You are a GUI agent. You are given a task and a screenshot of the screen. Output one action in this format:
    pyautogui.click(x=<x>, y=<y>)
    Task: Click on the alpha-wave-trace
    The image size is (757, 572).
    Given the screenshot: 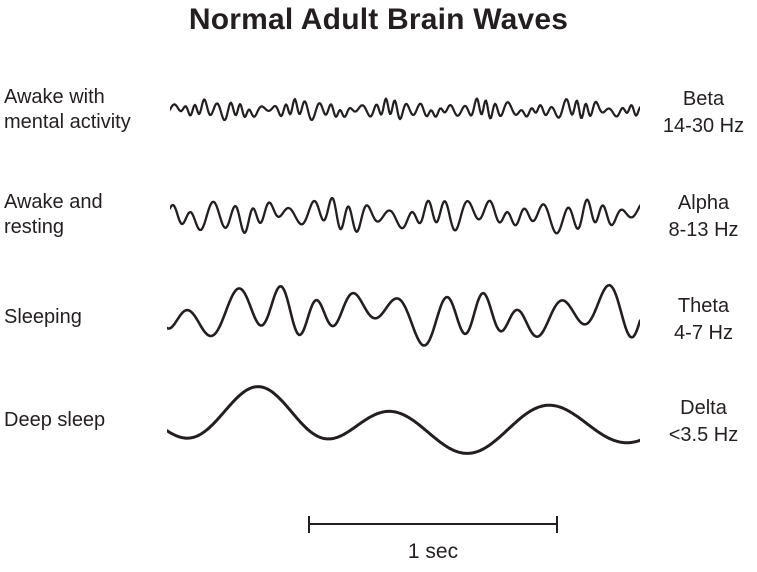 What is the action you would take?
    pyautogui.click(x=405, y=215)
    